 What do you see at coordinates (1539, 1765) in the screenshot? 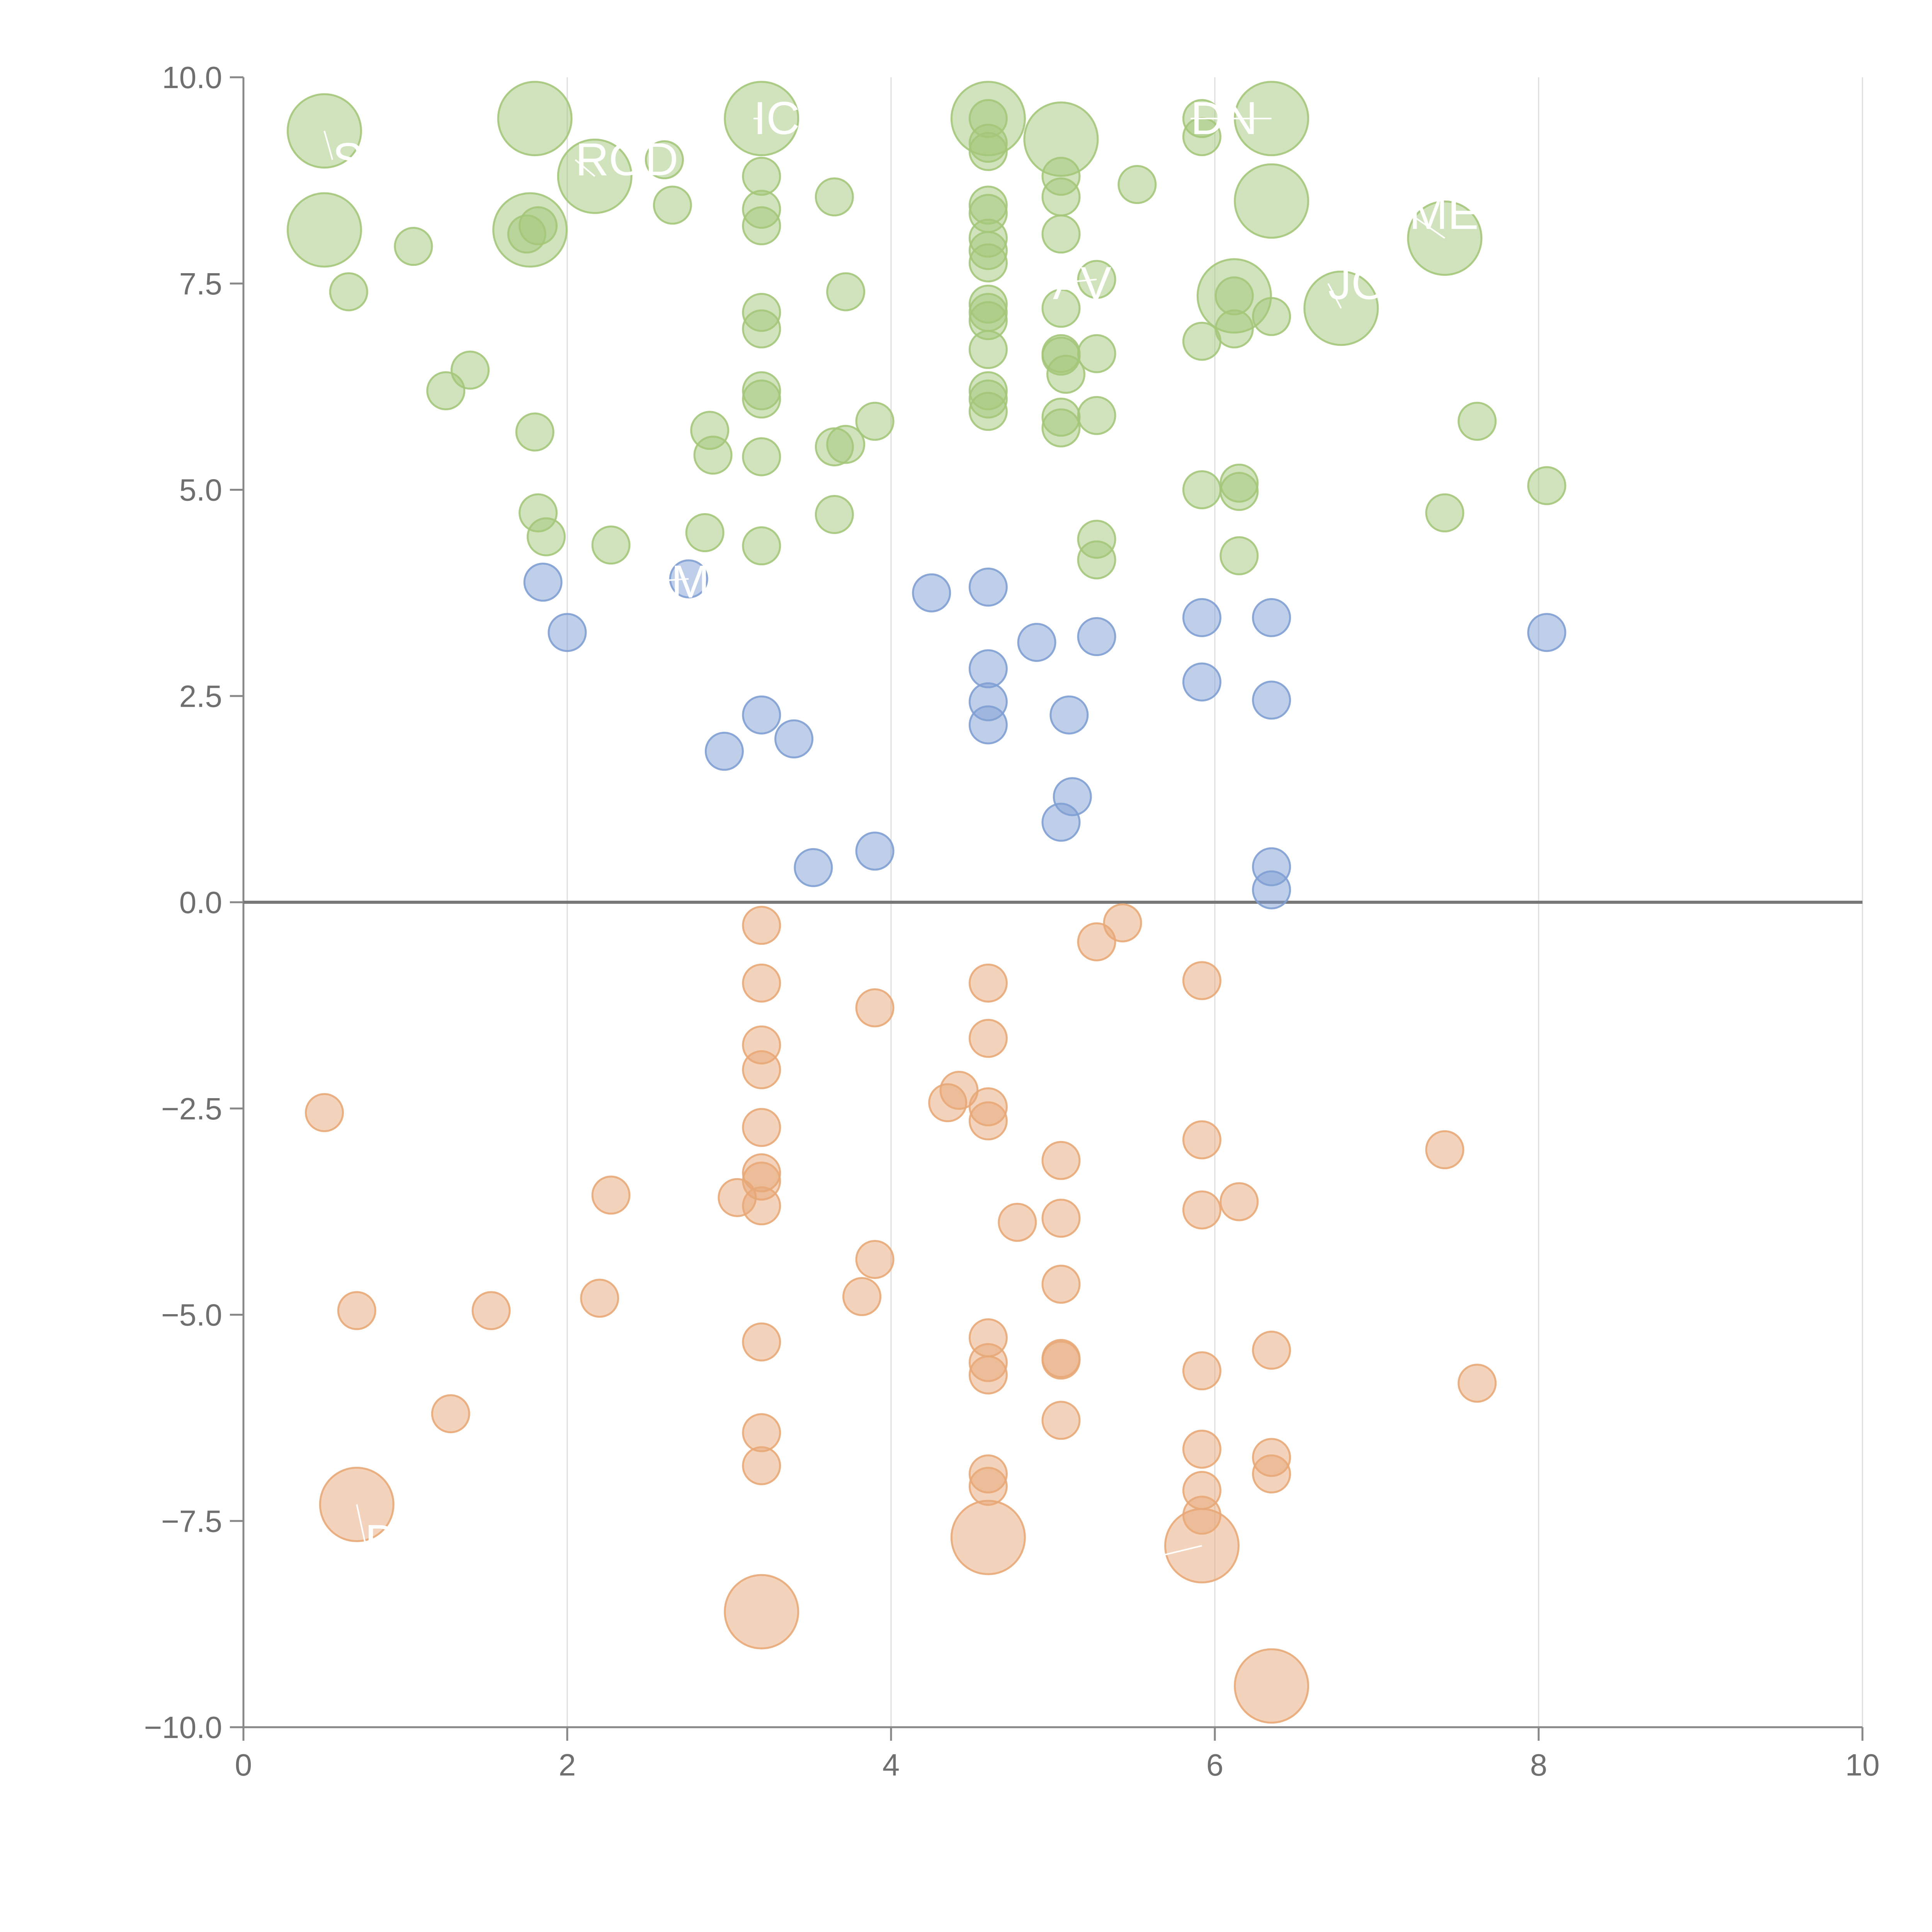
I see `x-tick-label: 8` at bounding box center [1539, 1765].